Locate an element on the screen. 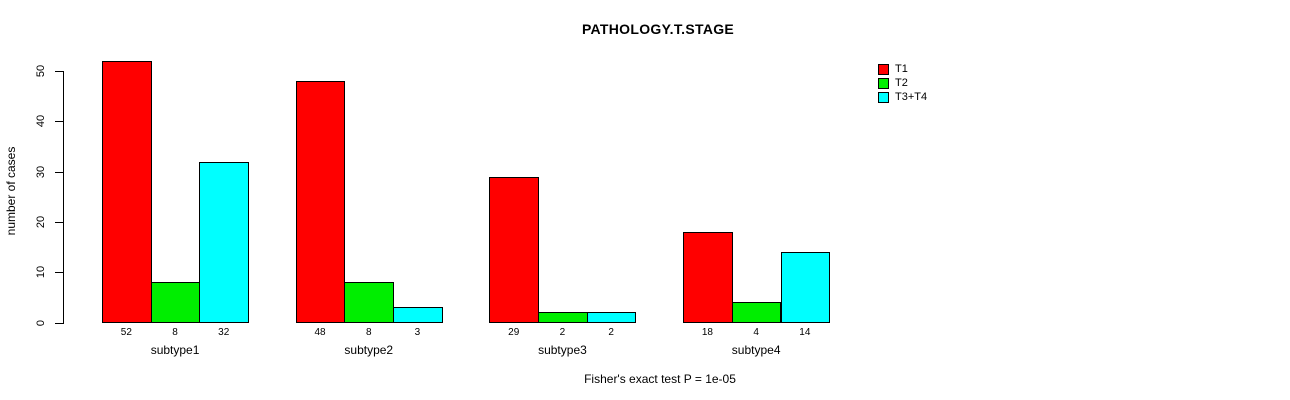  legend-row: T1 is located at coordinates (902, 69).